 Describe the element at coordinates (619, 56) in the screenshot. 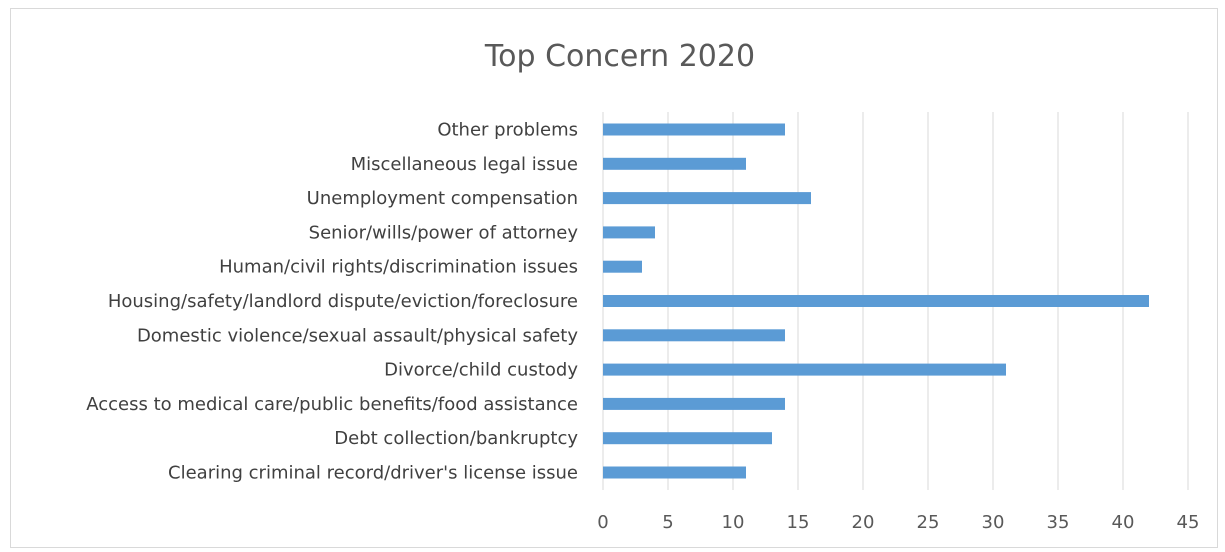

I see `chart-title: Top Concern 2020` at that location.